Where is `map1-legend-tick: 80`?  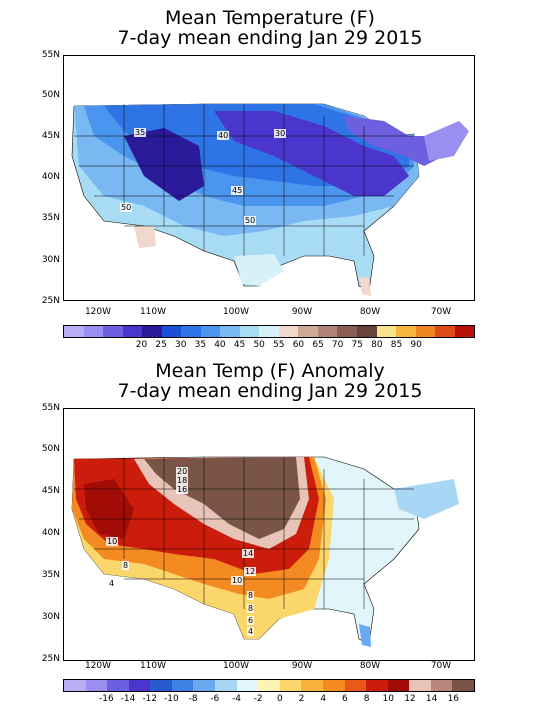
map1-legend-tick: 80 is located at coordinates (377, 345).